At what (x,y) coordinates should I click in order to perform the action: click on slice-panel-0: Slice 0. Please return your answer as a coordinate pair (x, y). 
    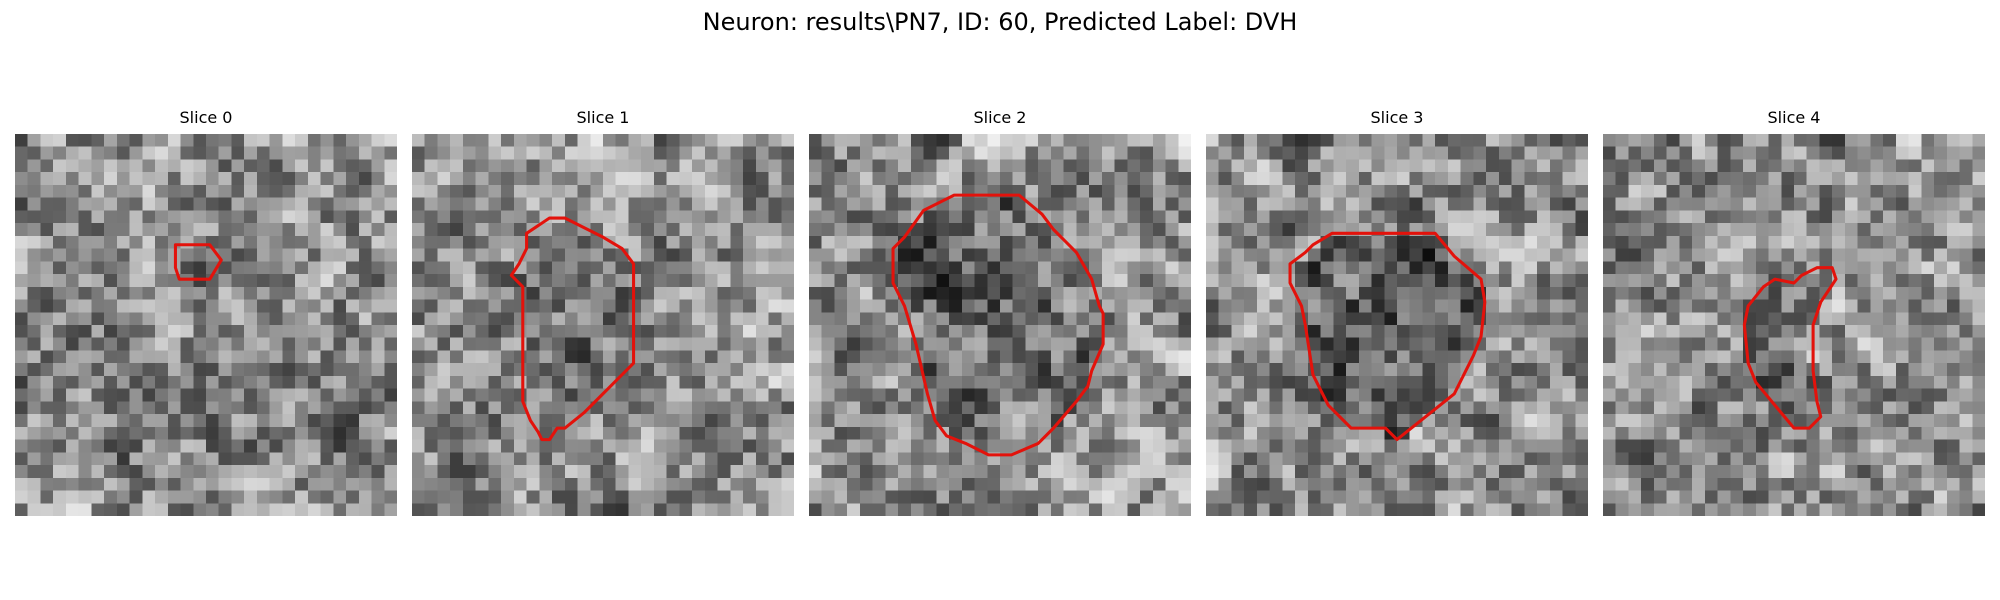
    Looking at the image, I should click on (206, 312).